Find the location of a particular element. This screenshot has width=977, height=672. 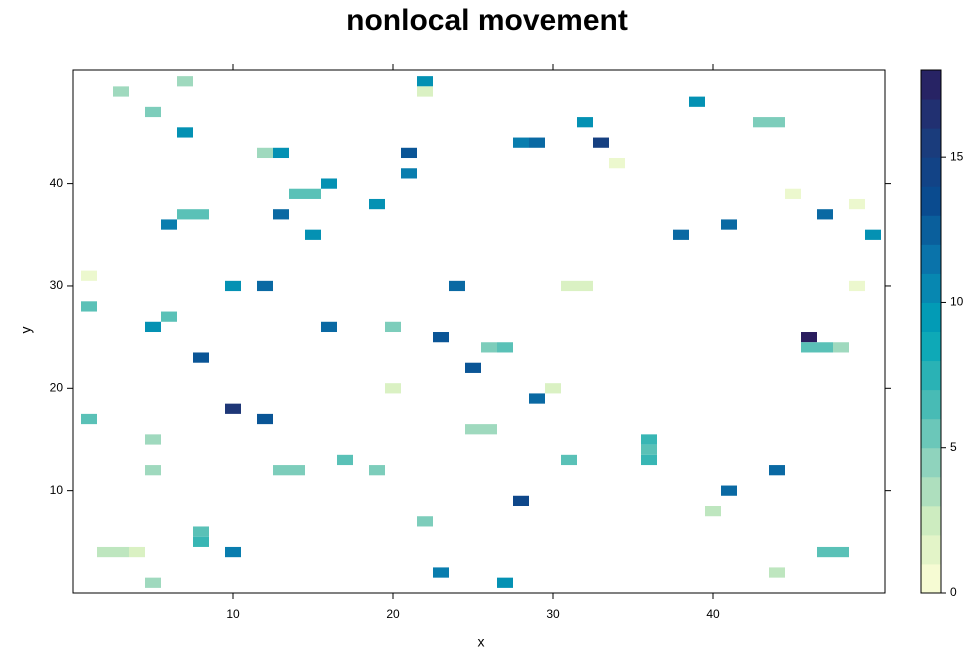

x-tick-label: 20 is located at coordinates (393, 614).